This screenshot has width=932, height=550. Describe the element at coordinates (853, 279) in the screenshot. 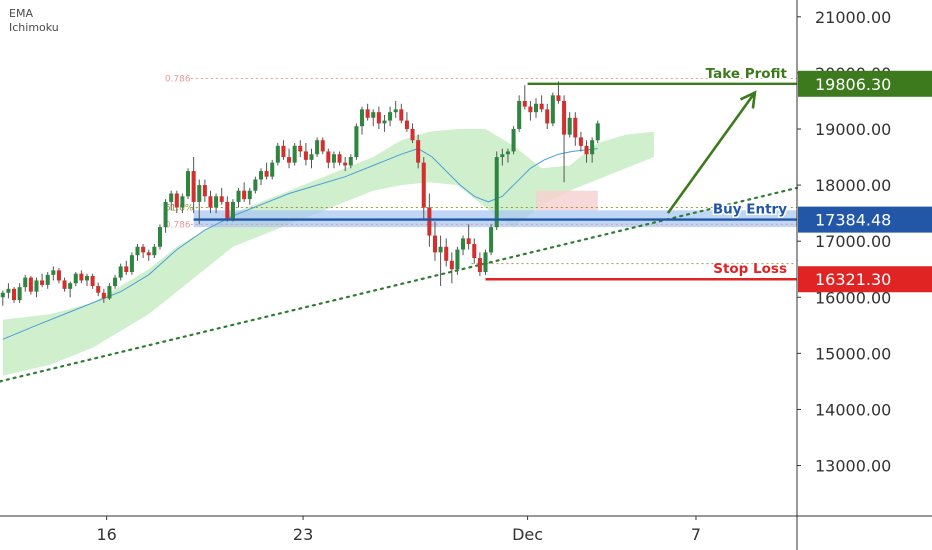

I see `stop-loss-price: 16321.30` at that location.